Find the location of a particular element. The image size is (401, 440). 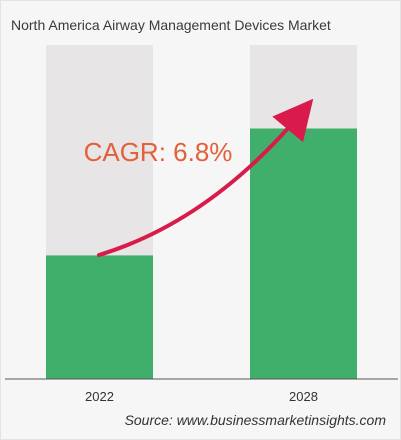

x-tick-label-2022: 2022 is located at coordinates (99, 396).